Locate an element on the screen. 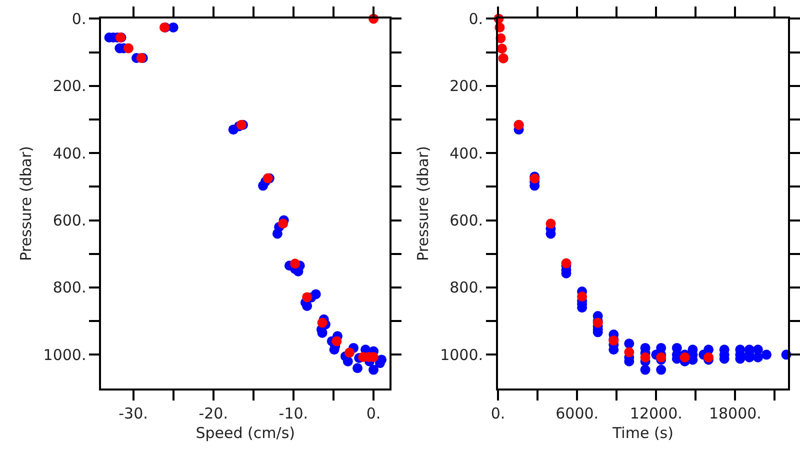  x-axis-title: Time (s) is located at coordinates (642, 433).